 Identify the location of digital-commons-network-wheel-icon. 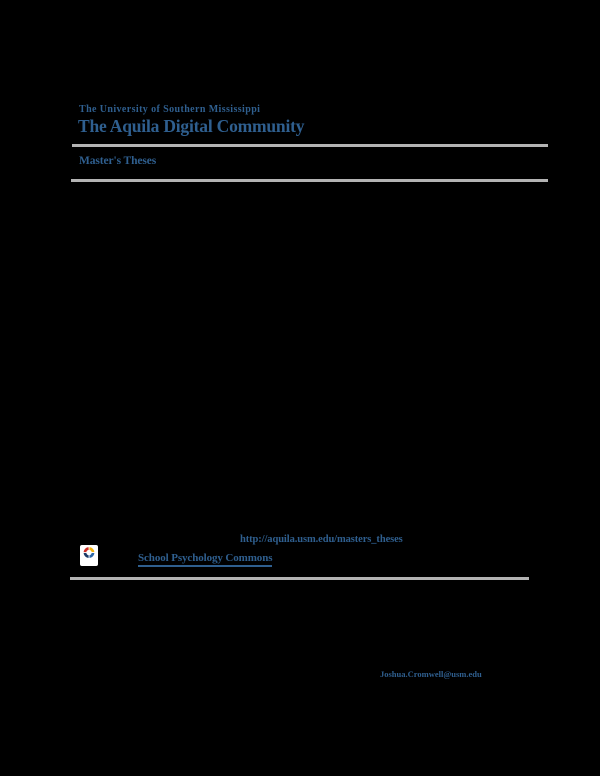
(89, 555).